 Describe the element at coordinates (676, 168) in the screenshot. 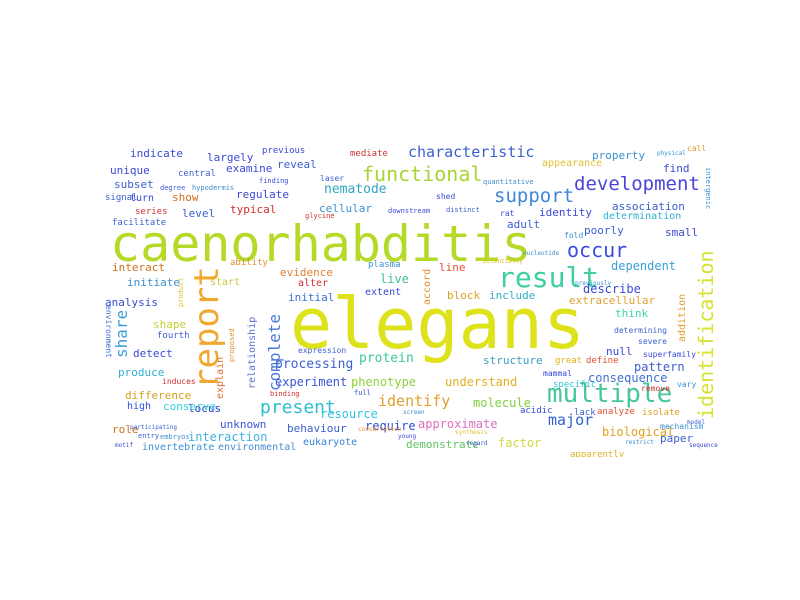

I see `cloud-word: find` at that location.